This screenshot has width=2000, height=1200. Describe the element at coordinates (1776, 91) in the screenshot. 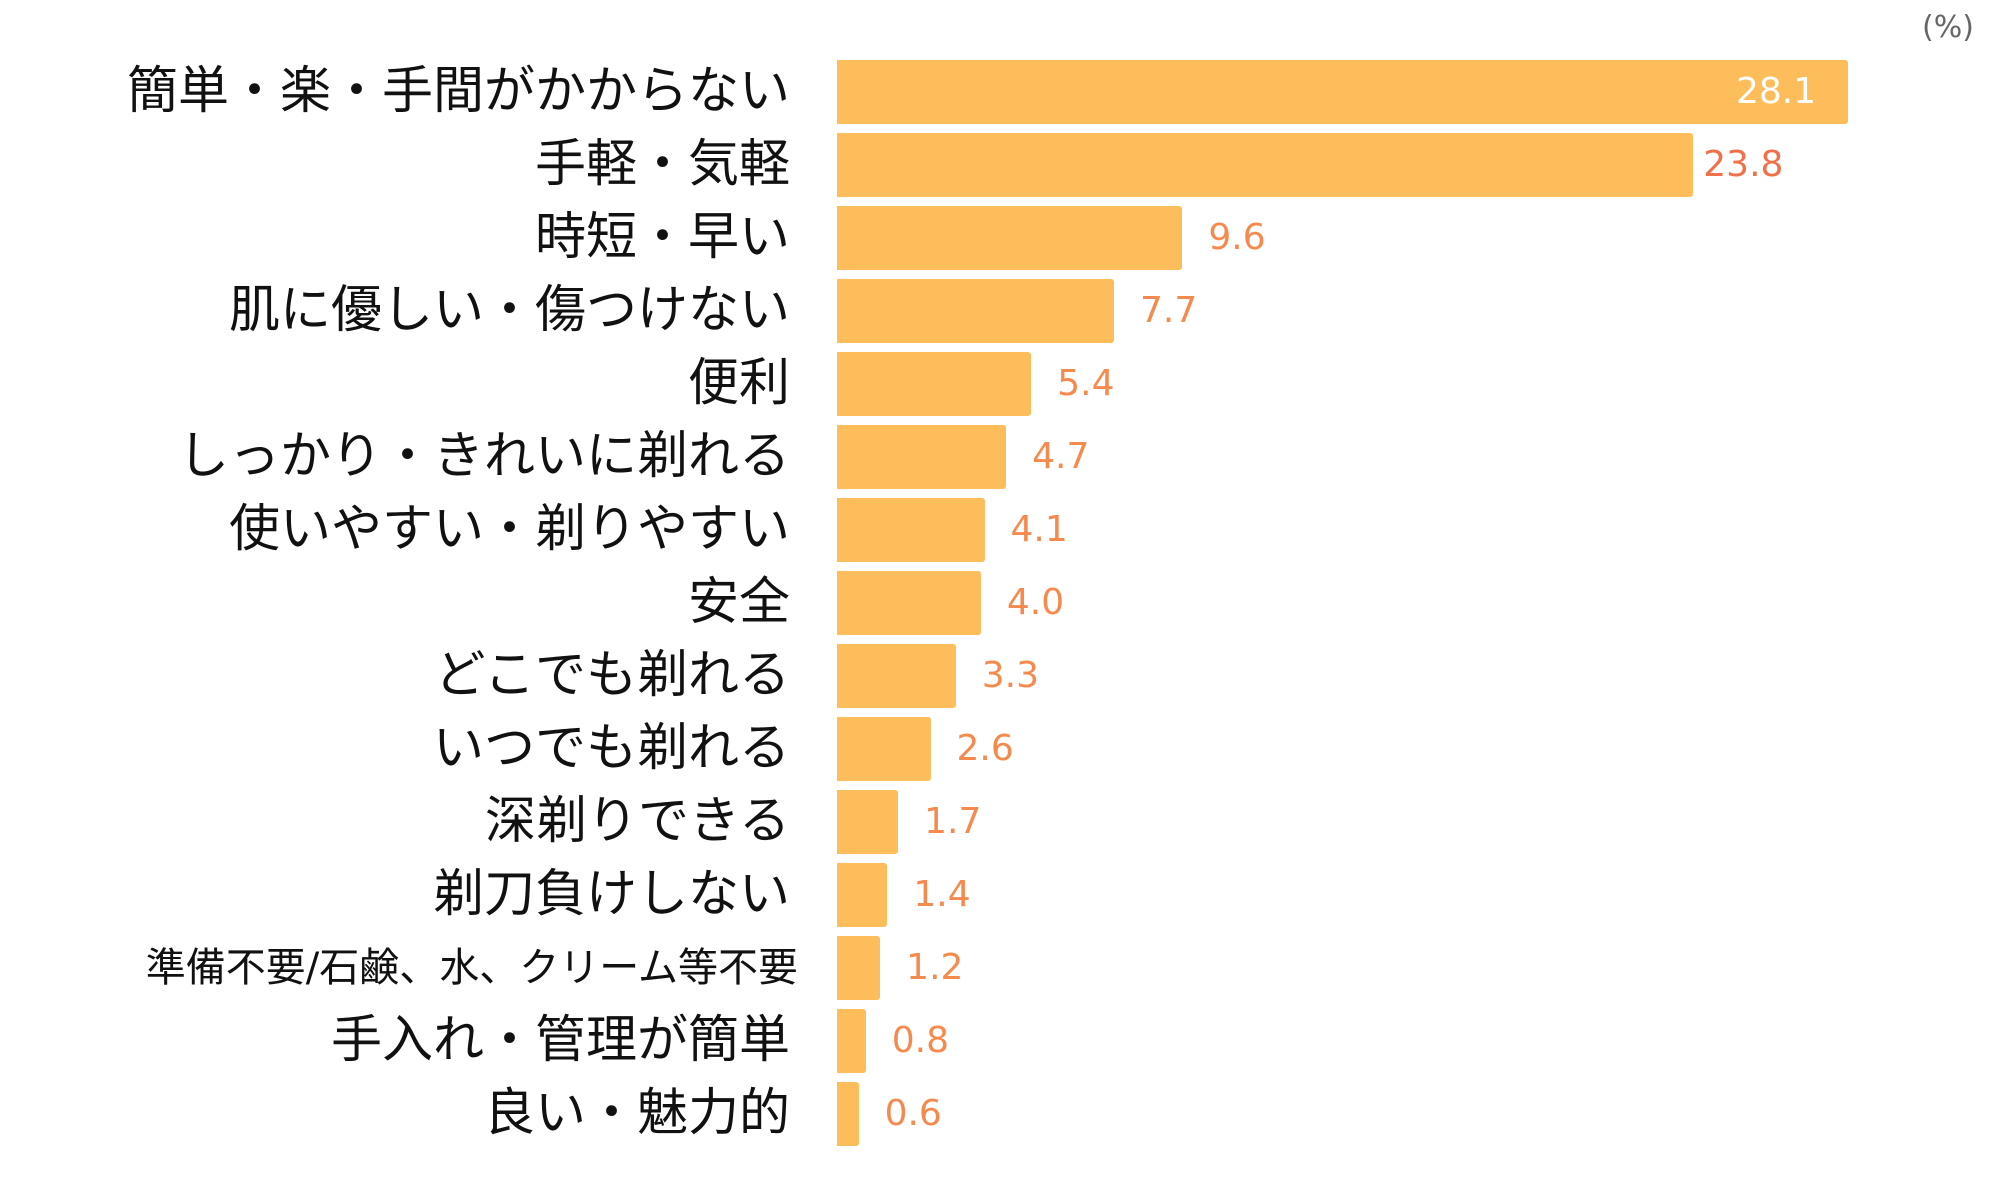

I see `value-label: 28.1` at that location.